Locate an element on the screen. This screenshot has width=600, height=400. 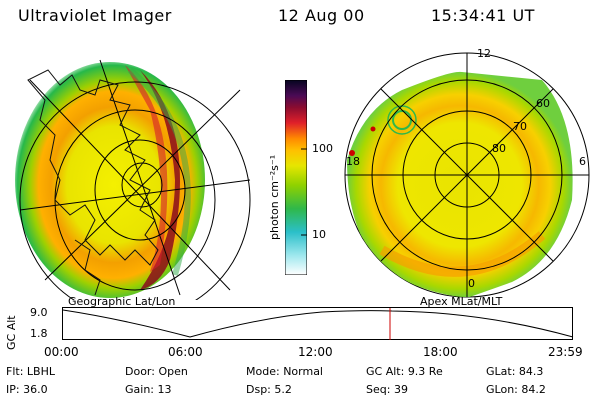
info-gcalt: GC Alt: 9.3 Re is located at coordinates (404, 371).